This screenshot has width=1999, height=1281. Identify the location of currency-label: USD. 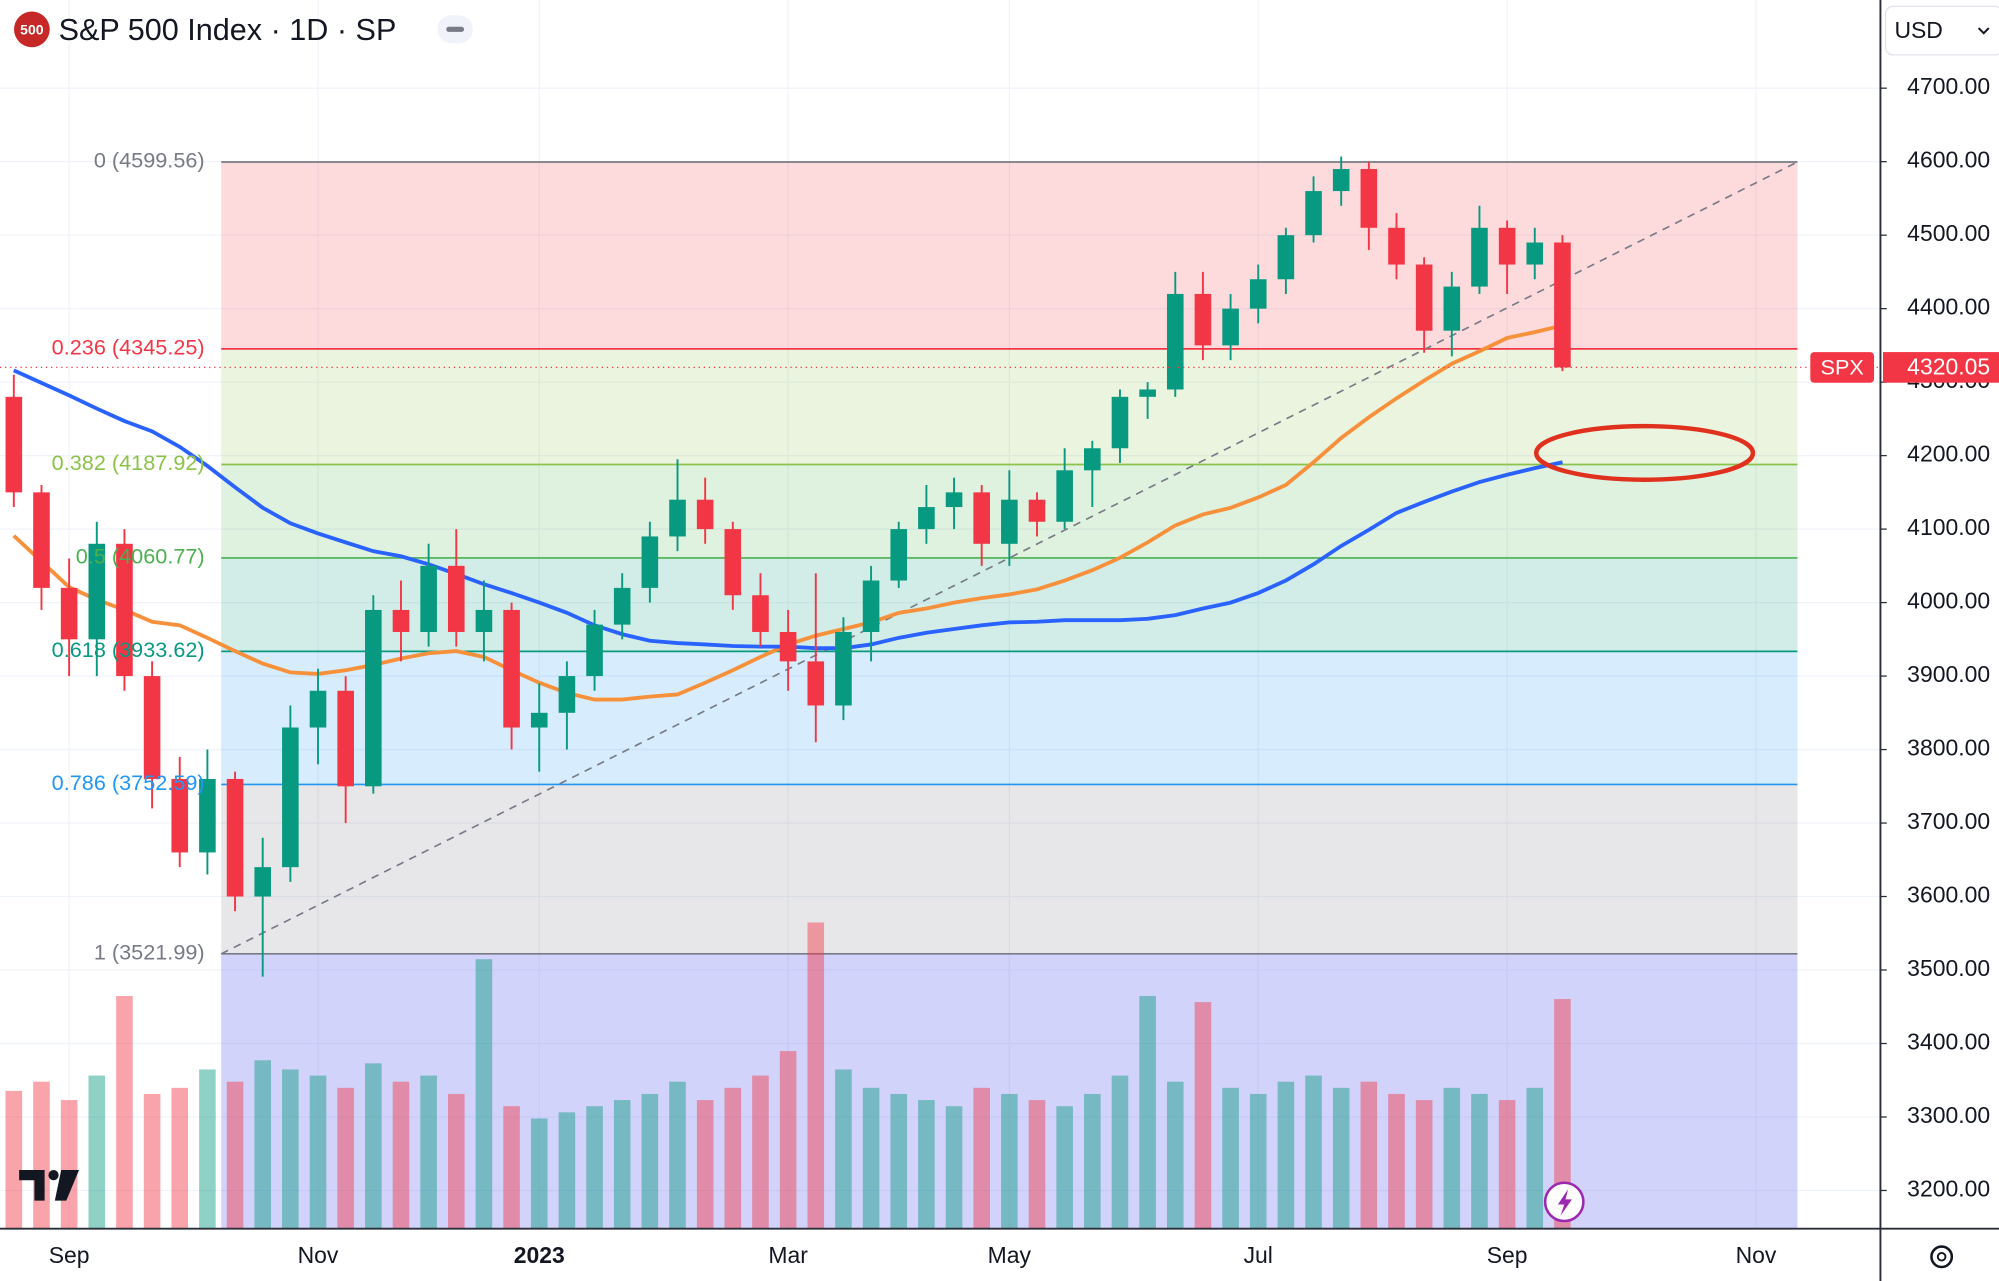
(1918, 30).